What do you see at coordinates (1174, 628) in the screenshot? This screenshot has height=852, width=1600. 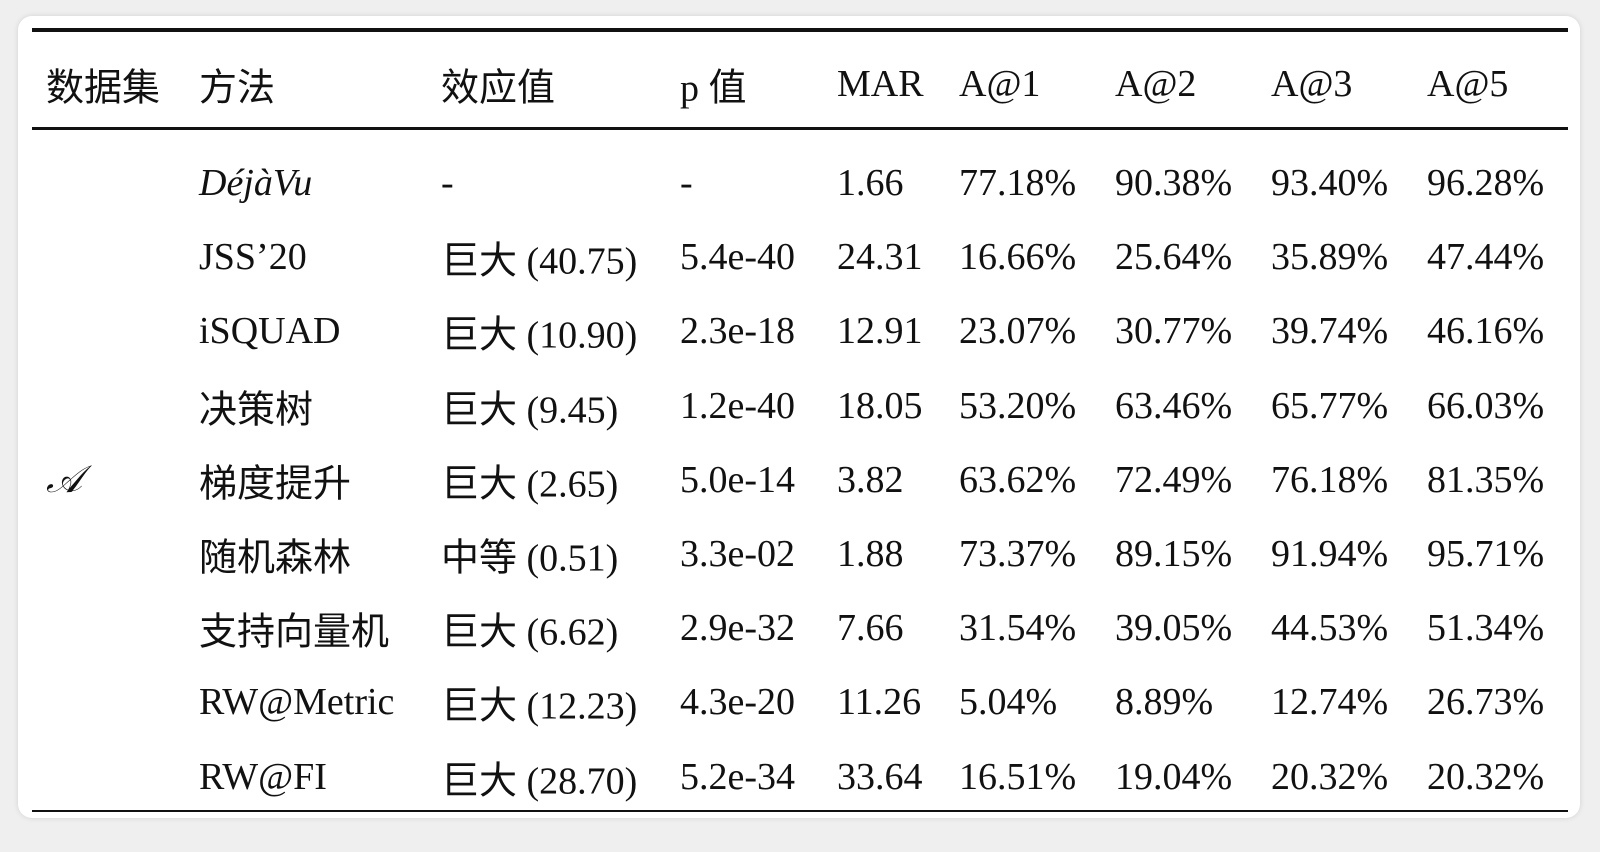 I see `value-cell: 39.05%` at bounding box center [1174, 628].